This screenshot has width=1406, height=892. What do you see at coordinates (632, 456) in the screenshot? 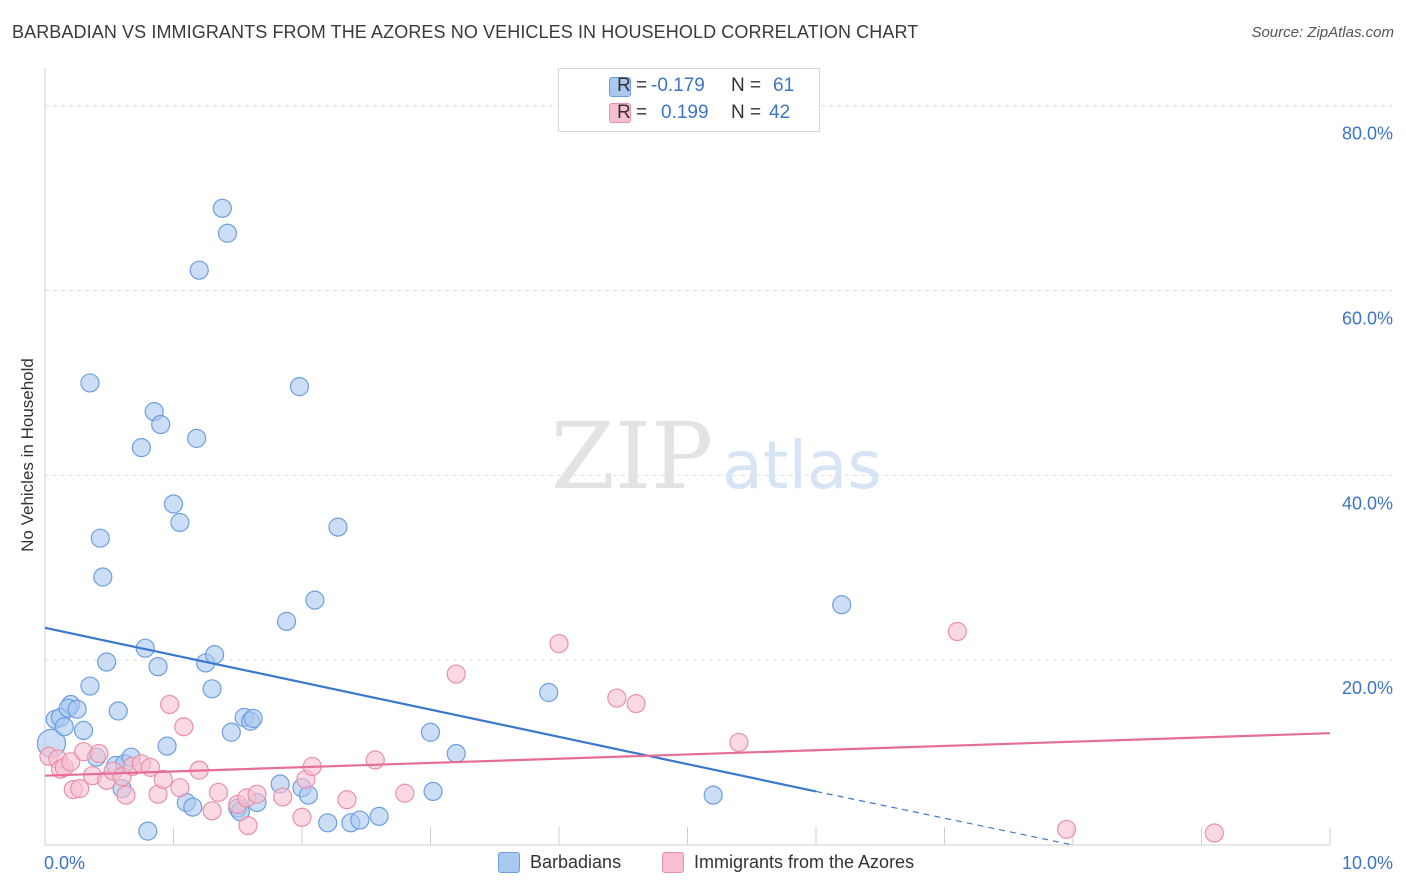
I see `watermark-zip: ZIP` at bounding box center [632, 456].